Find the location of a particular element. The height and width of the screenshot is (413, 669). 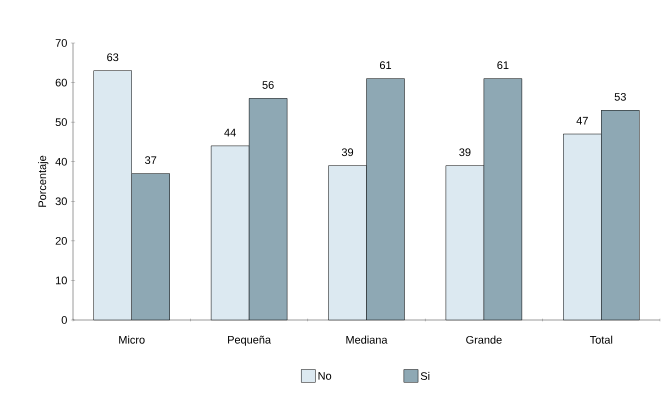

y-tick-label: 30 is located at coordinates (61, 201).